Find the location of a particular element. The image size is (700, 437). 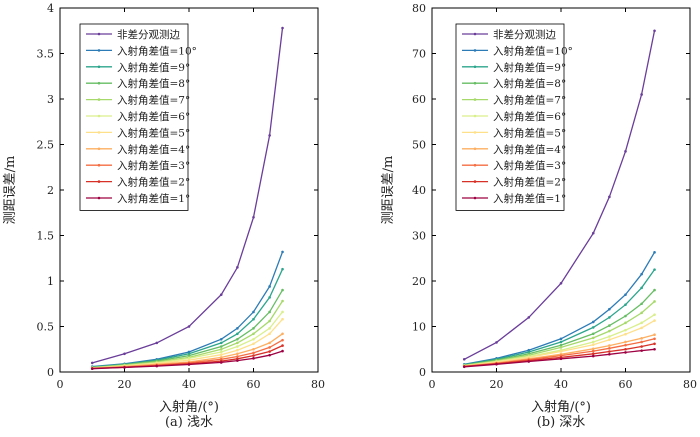

legend-label: 入射角差值=9° is located at coordinates (153, 67).